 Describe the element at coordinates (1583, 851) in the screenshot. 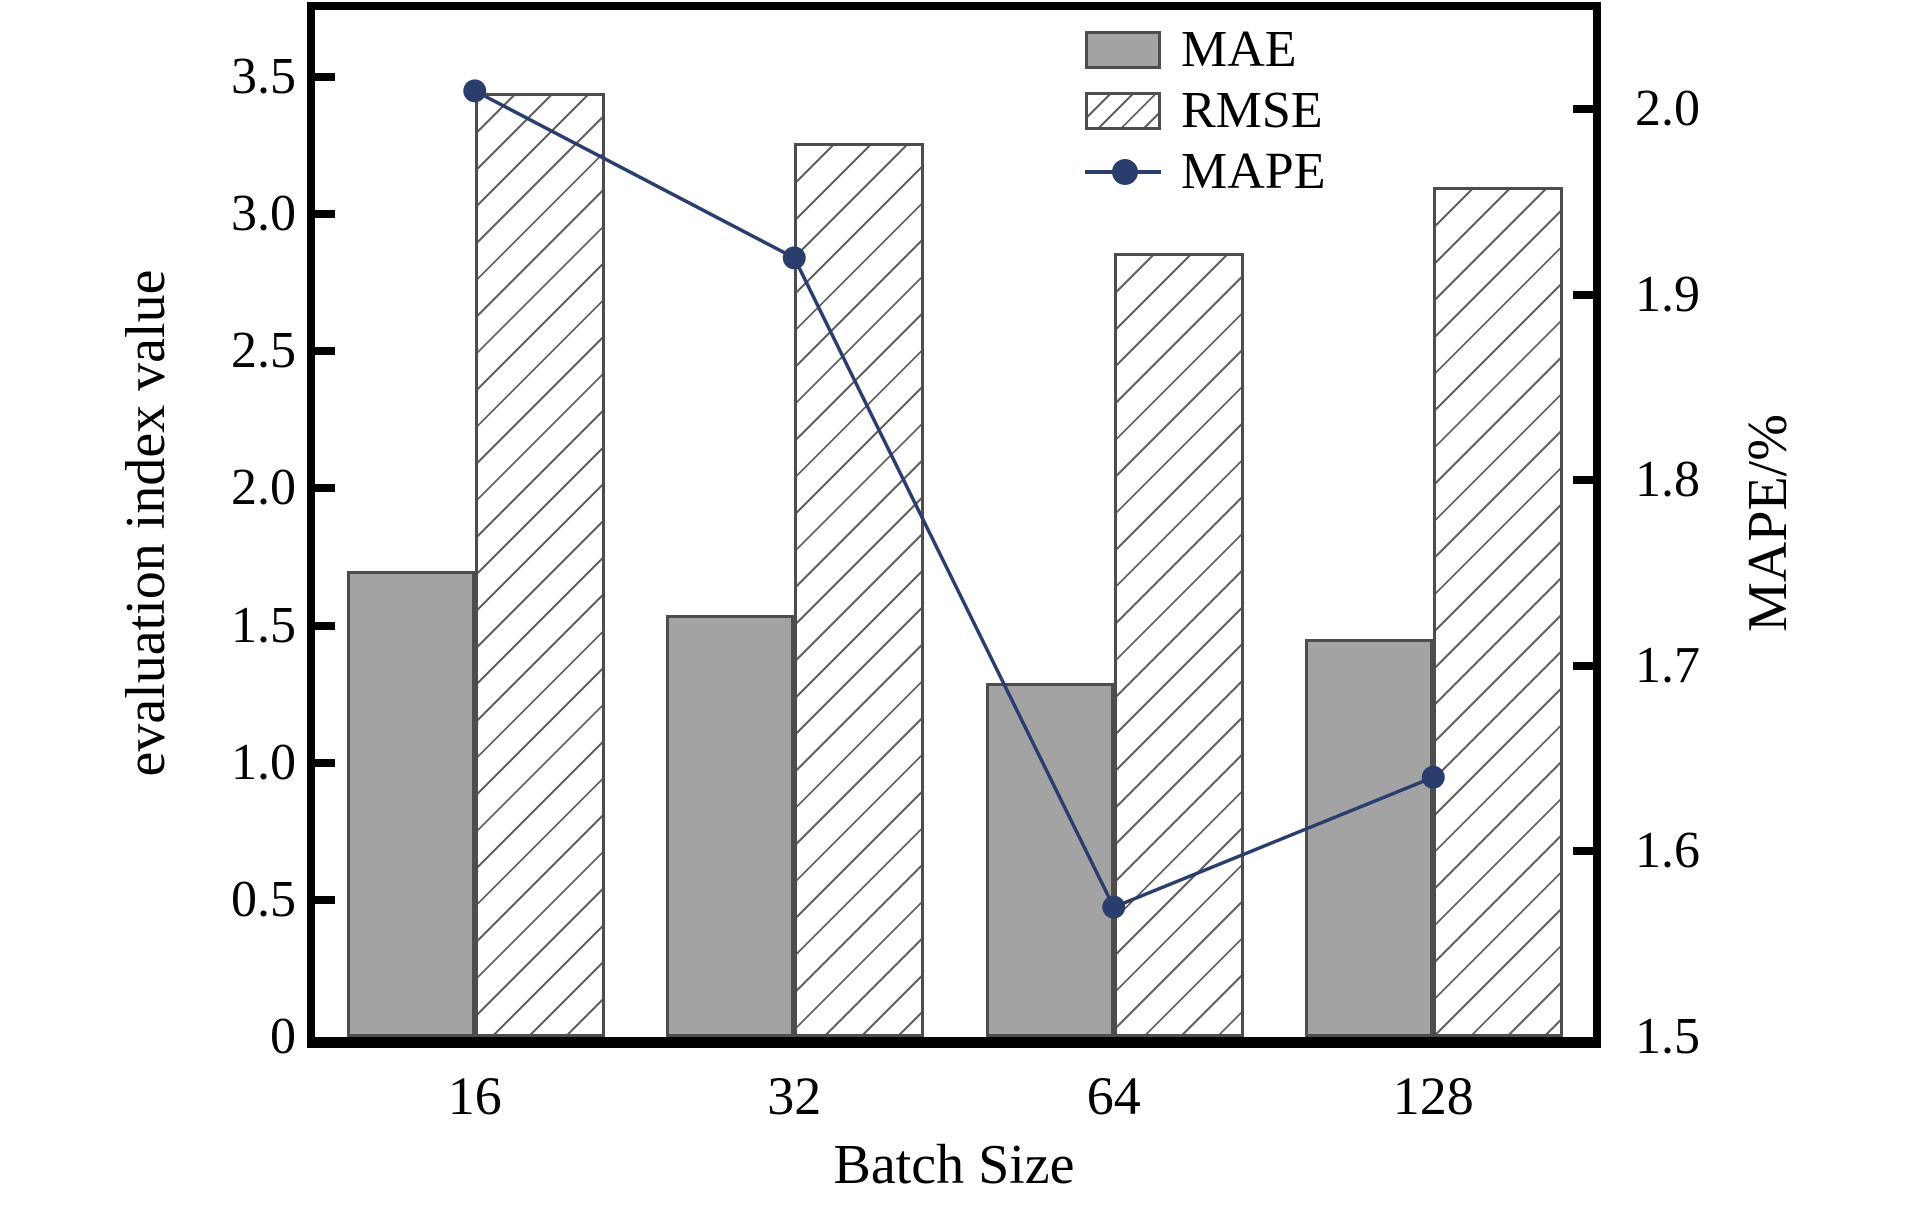

I see `right-tick-mark-1.6` at that location.